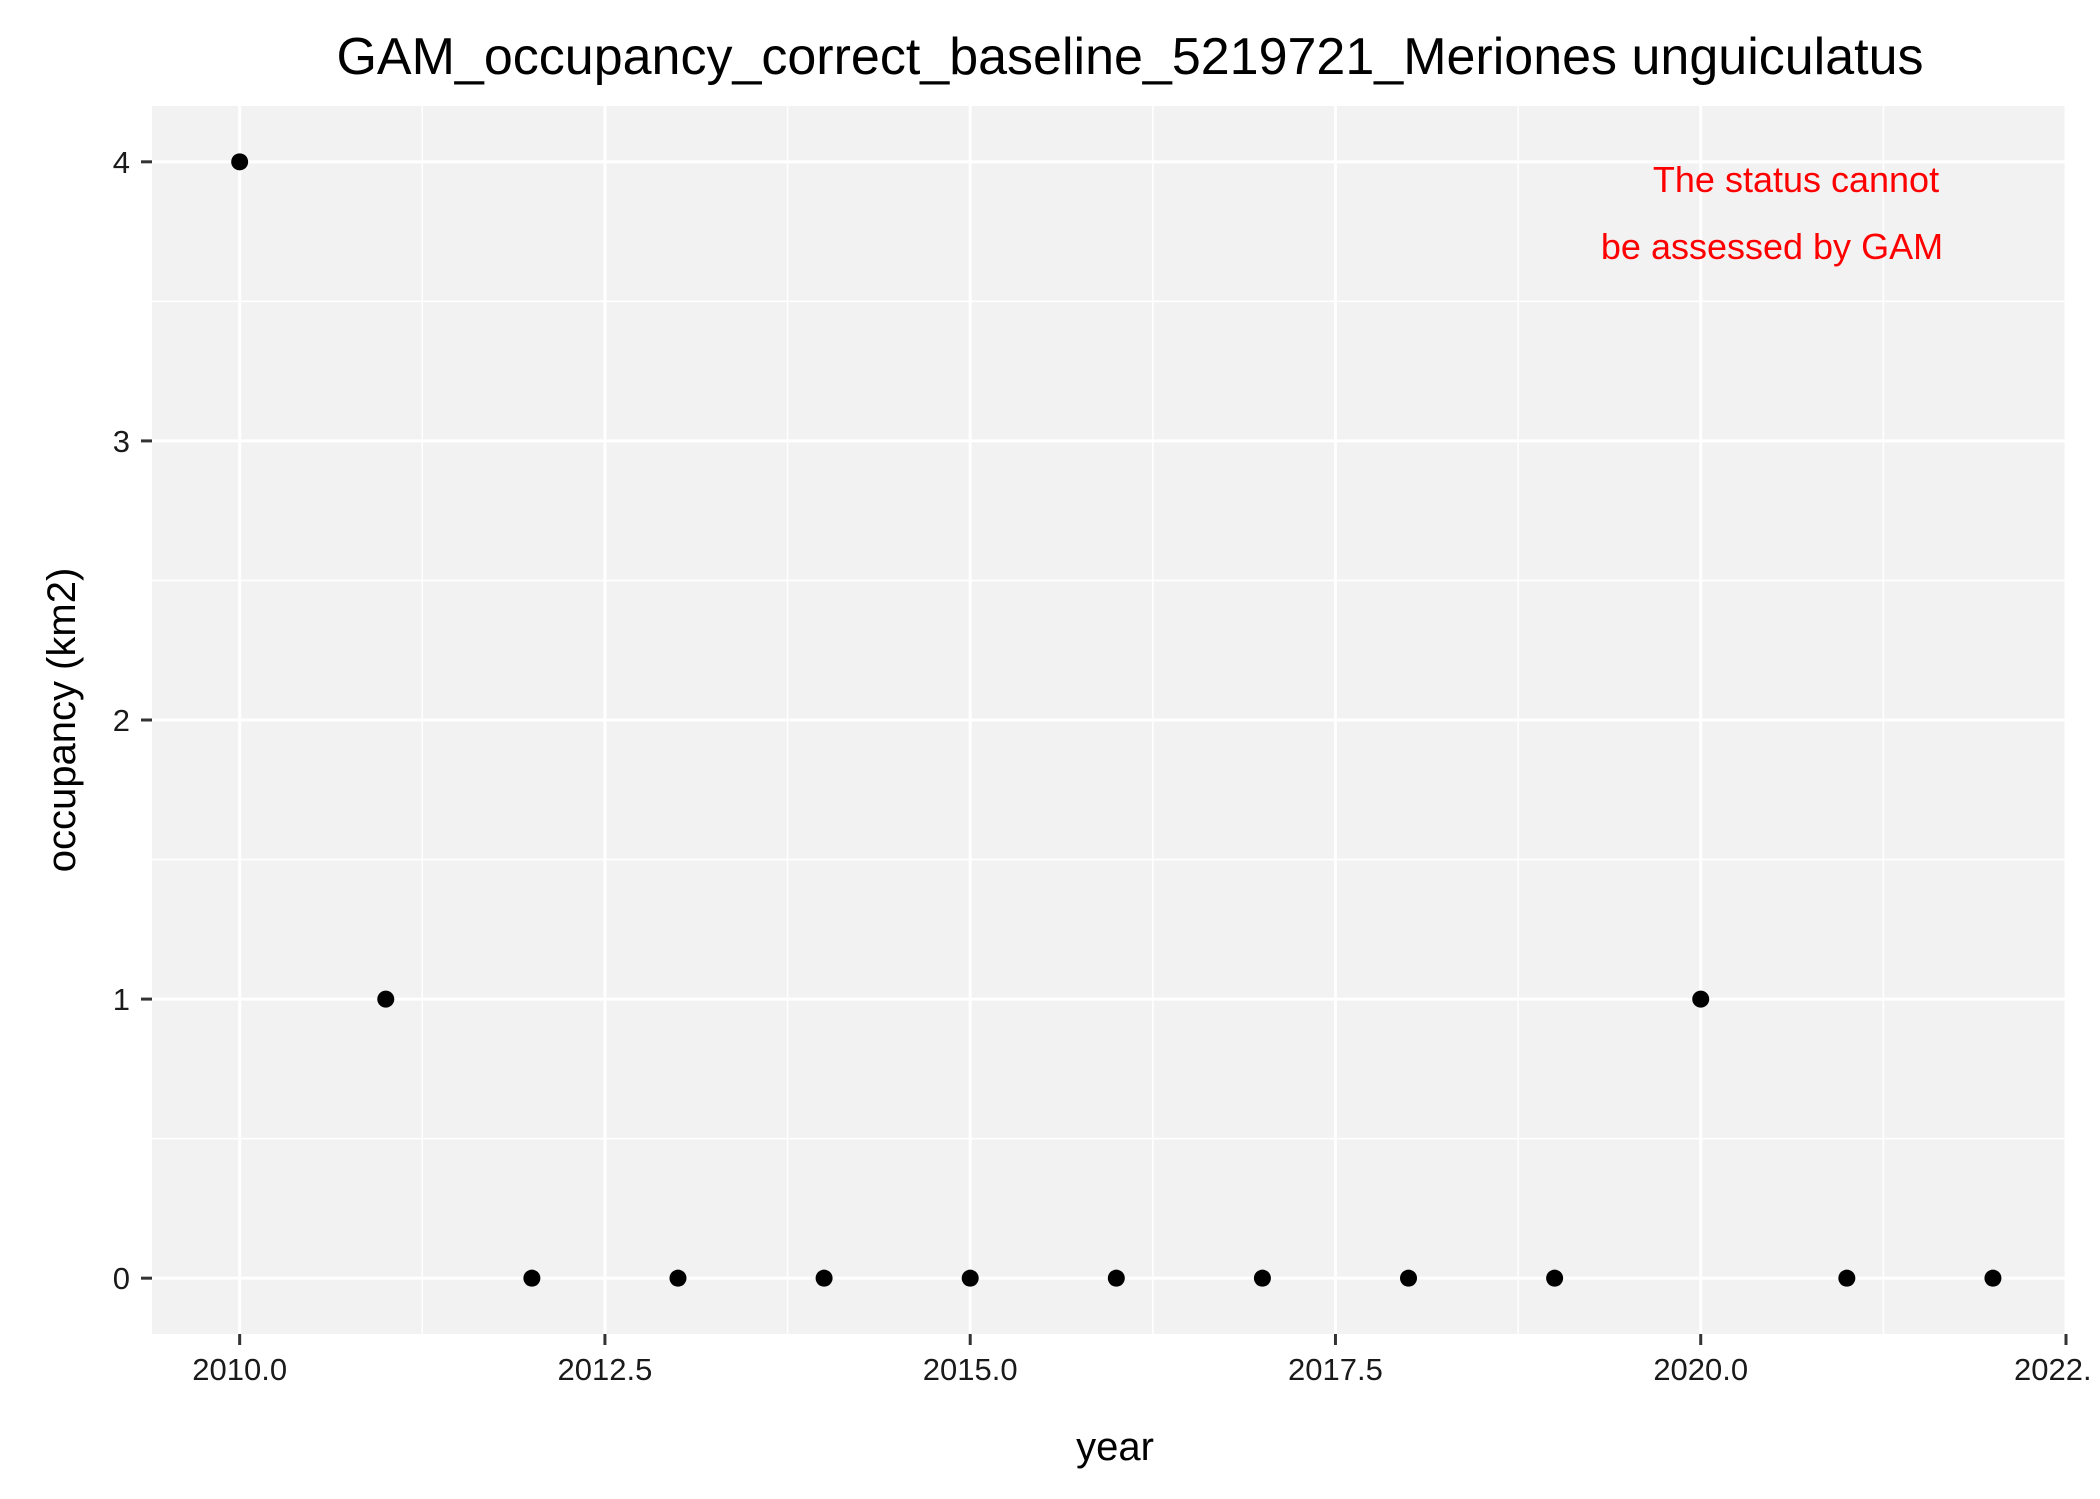 The image size is (2100, 1499). What do you see at coordinates (1115, 1447) in the screenshot?
I see `x-axis-title: year` at bounding box center [1115, 1447].